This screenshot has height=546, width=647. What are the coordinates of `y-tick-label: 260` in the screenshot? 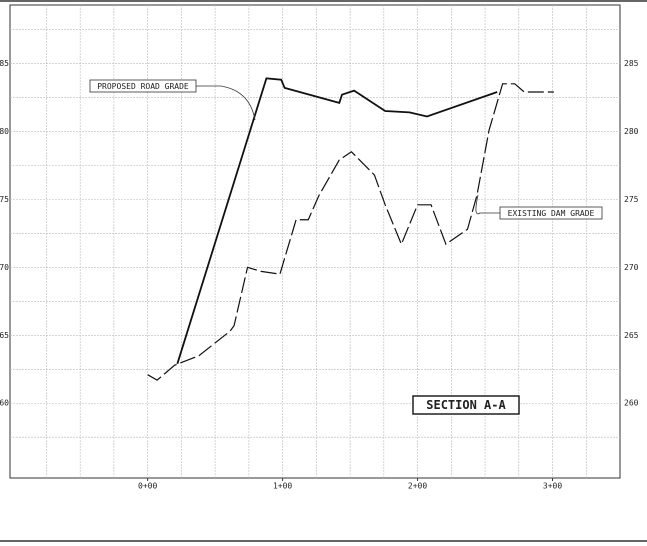 It's located at (4, 403).